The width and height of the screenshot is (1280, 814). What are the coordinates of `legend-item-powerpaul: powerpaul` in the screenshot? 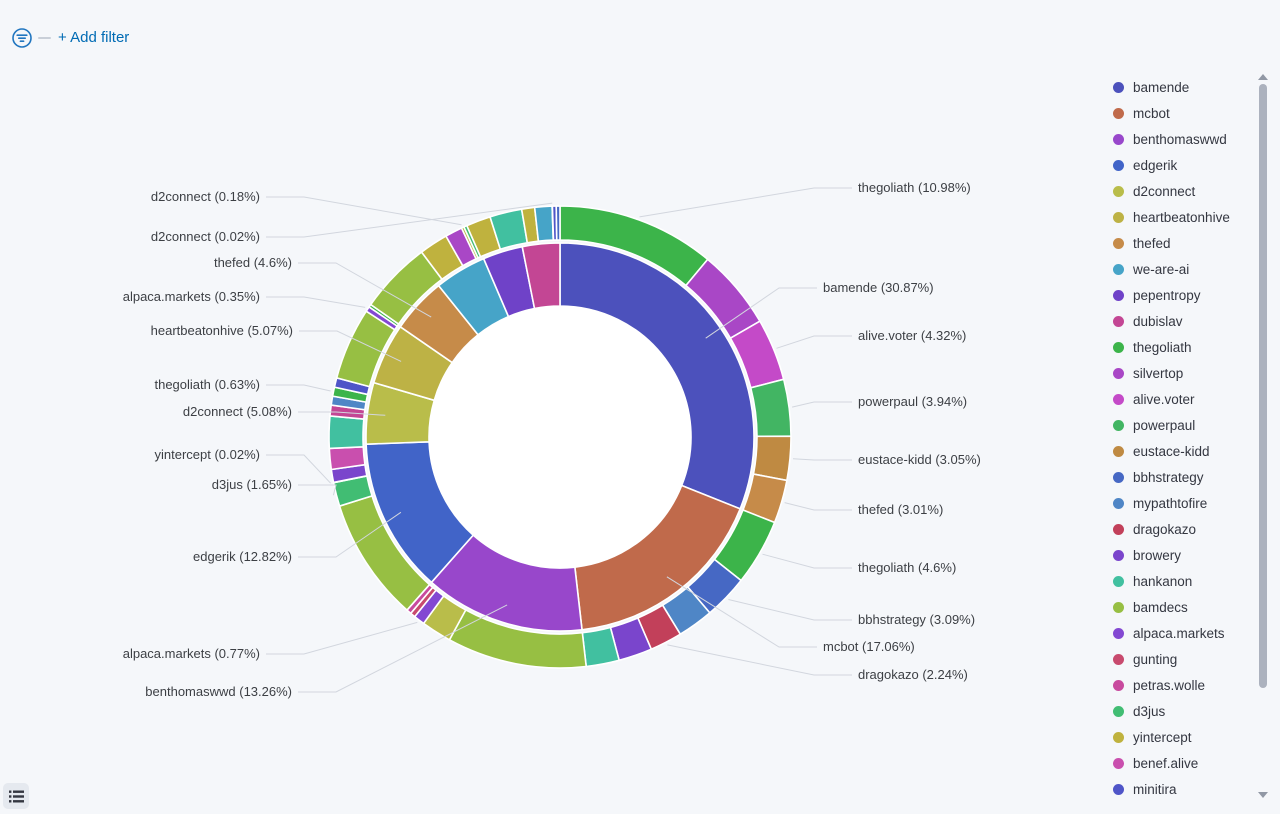 It's located at (1181, 425).